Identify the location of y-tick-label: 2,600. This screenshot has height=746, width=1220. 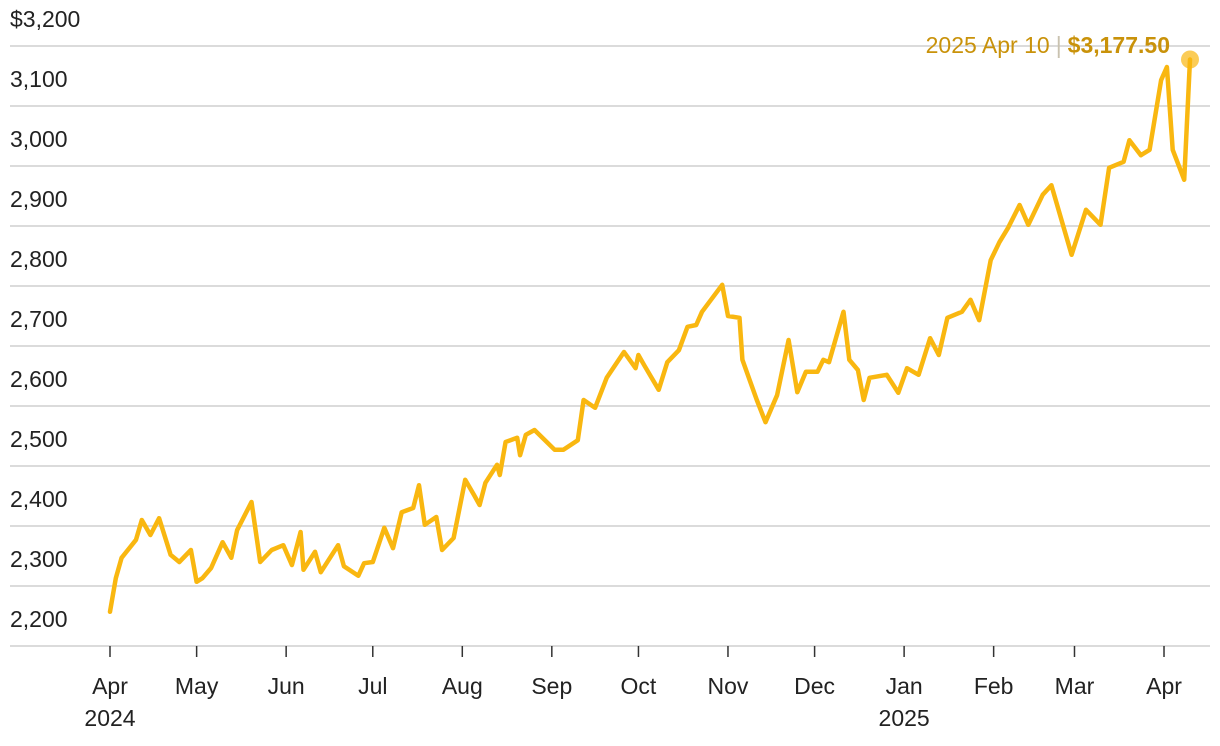
(39, 379).